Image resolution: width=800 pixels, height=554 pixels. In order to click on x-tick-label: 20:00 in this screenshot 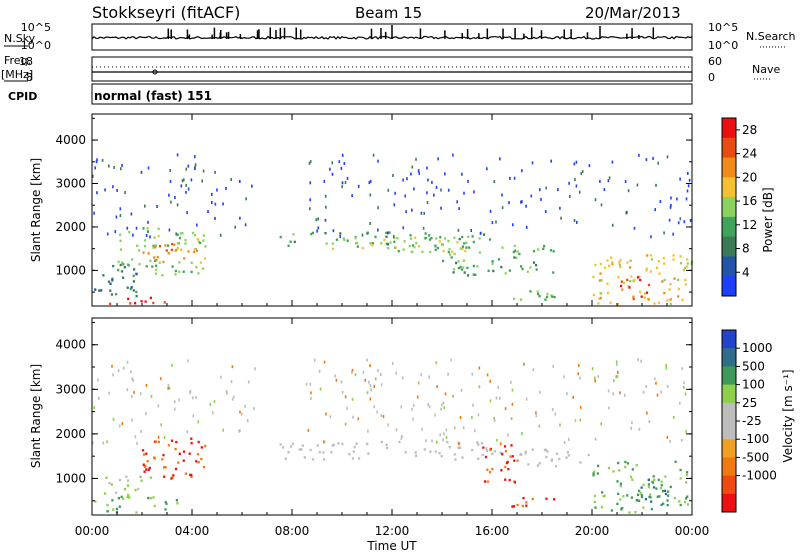, I will do `click(592, 531)`.